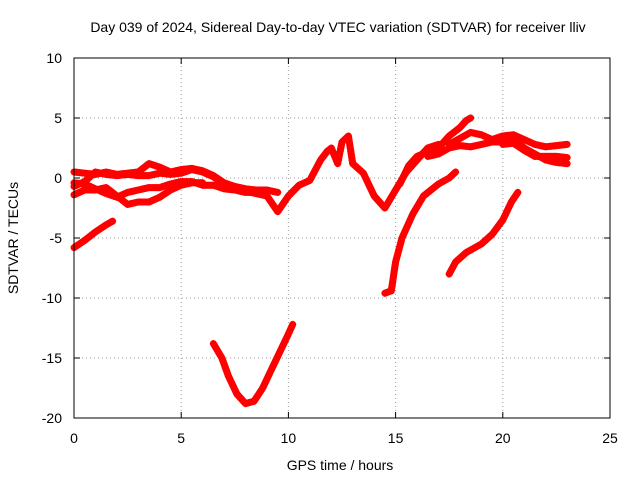 The width and height of the screenshot is (640, 480). What do you see at coordinates (289, 438) in the screenshot?
I see `x-tick-label: 10` at bounding box center [289, 438].